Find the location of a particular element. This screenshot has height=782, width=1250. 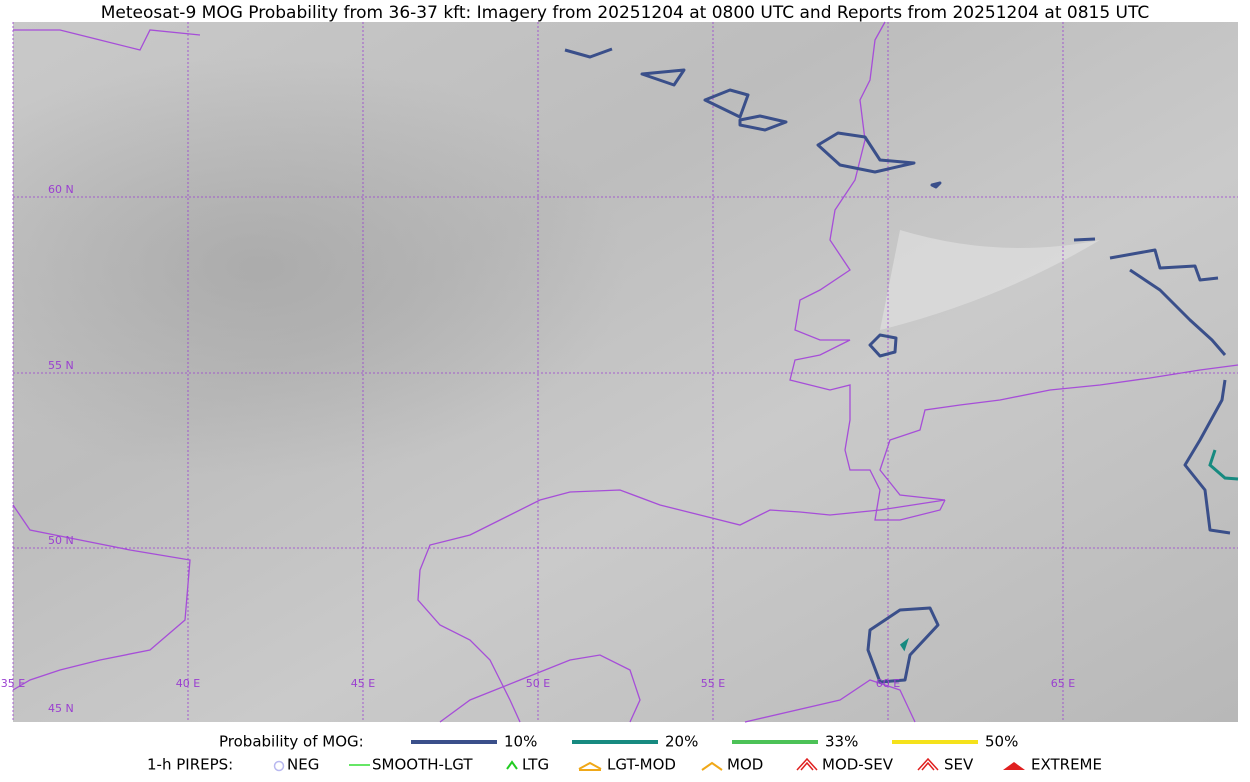

pirep-category: LGT-MOD is located at coordinates (641, 765).